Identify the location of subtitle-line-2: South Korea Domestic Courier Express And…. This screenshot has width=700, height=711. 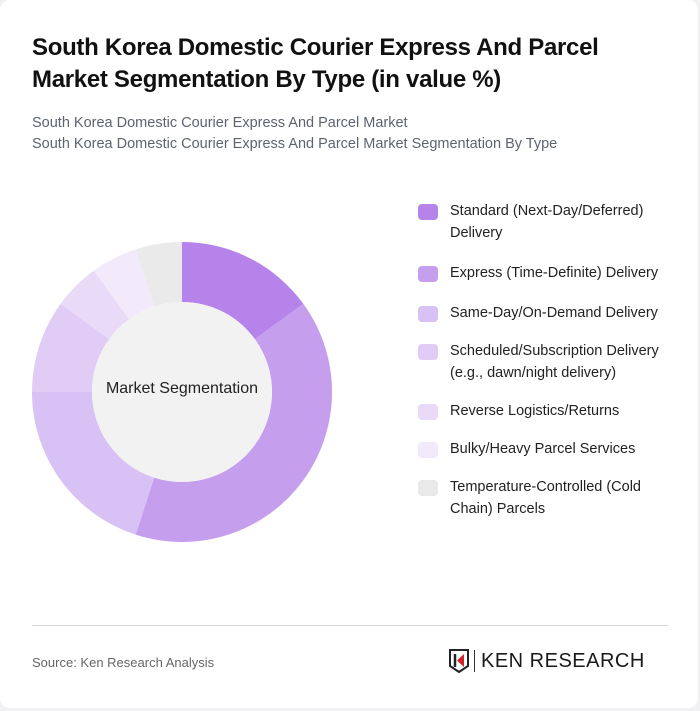
(295, 144).